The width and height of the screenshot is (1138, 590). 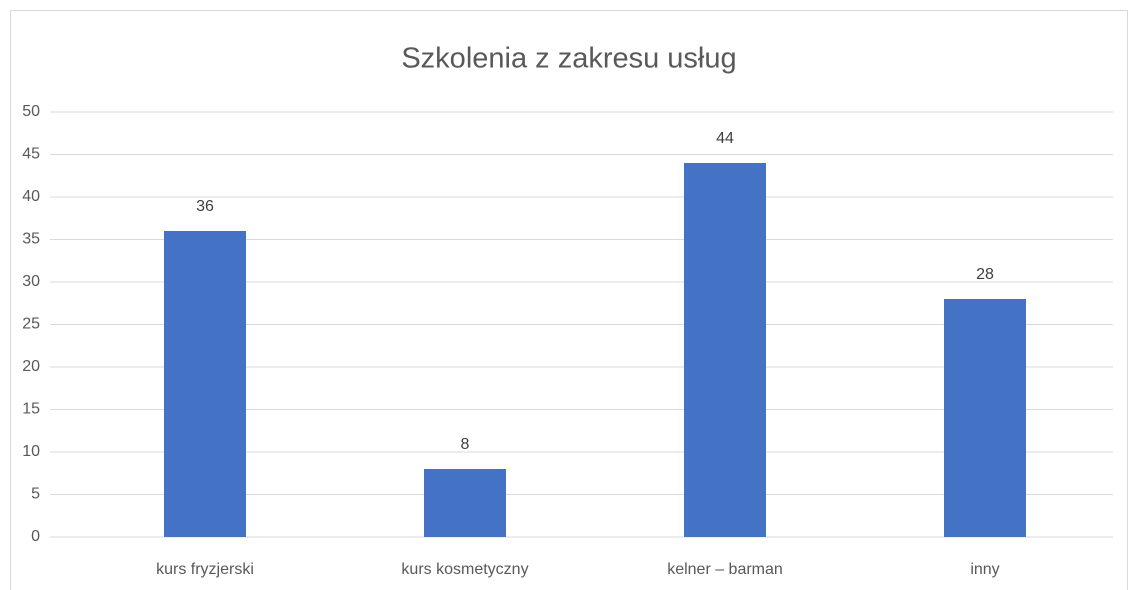 I want to click on data-label: 44, so click(x=725, y=138).